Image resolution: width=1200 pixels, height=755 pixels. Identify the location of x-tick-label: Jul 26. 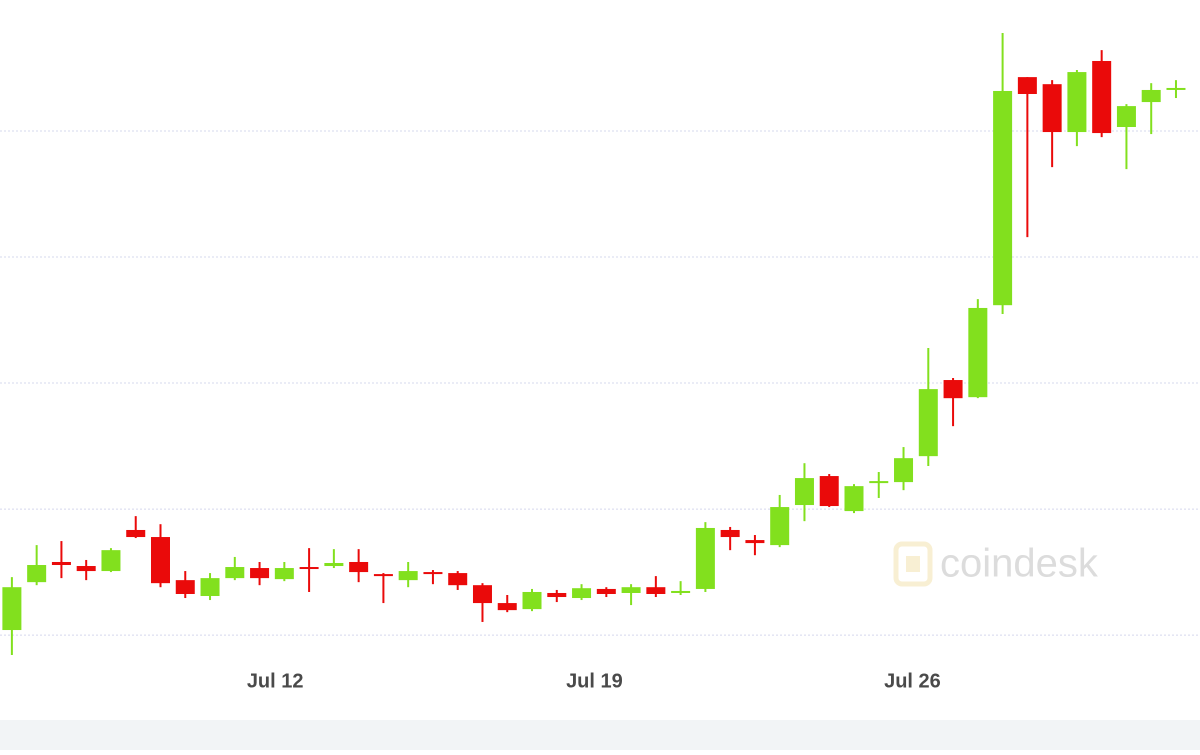
(912, 681).